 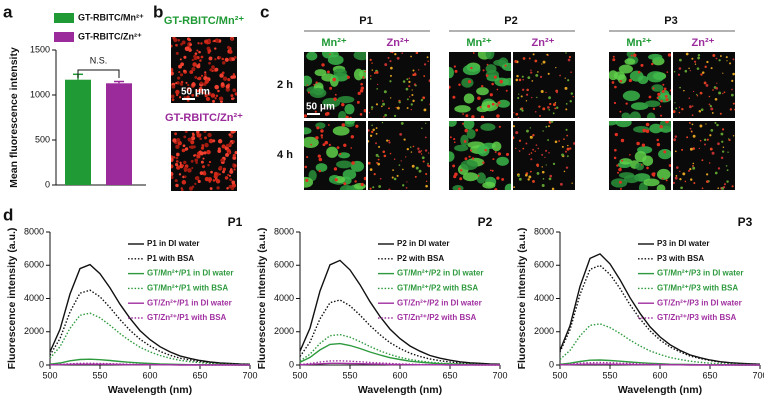 I want to click on legend-label: GT-RBITC/Mn²⁺, so click(x=111, y=17).